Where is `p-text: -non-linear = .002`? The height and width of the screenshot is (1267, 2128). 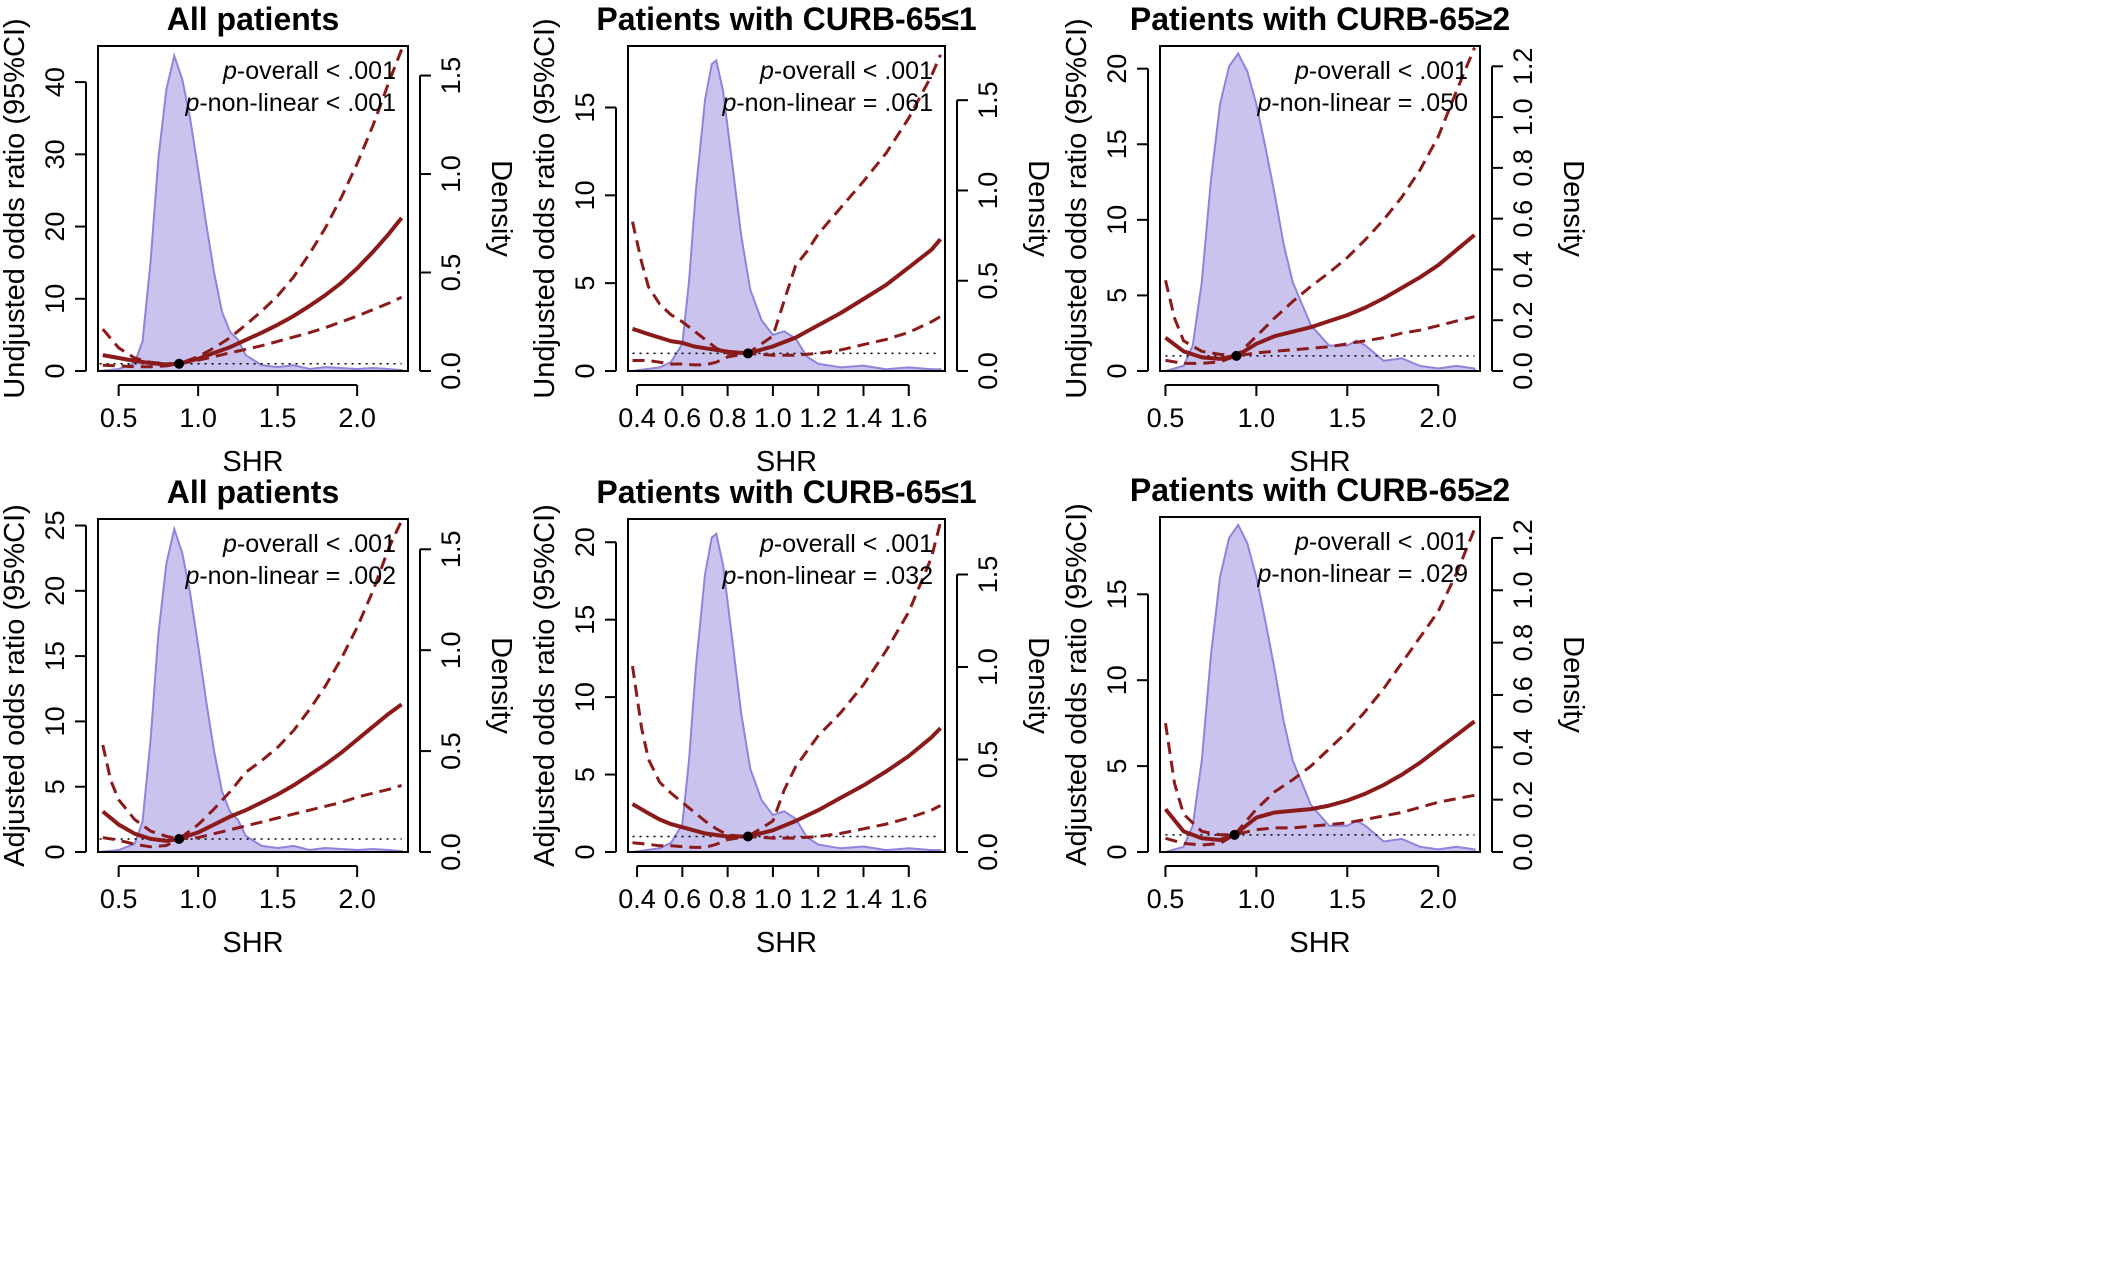 p-text: -non-linear = .002 is located at coordinates (297, 576).